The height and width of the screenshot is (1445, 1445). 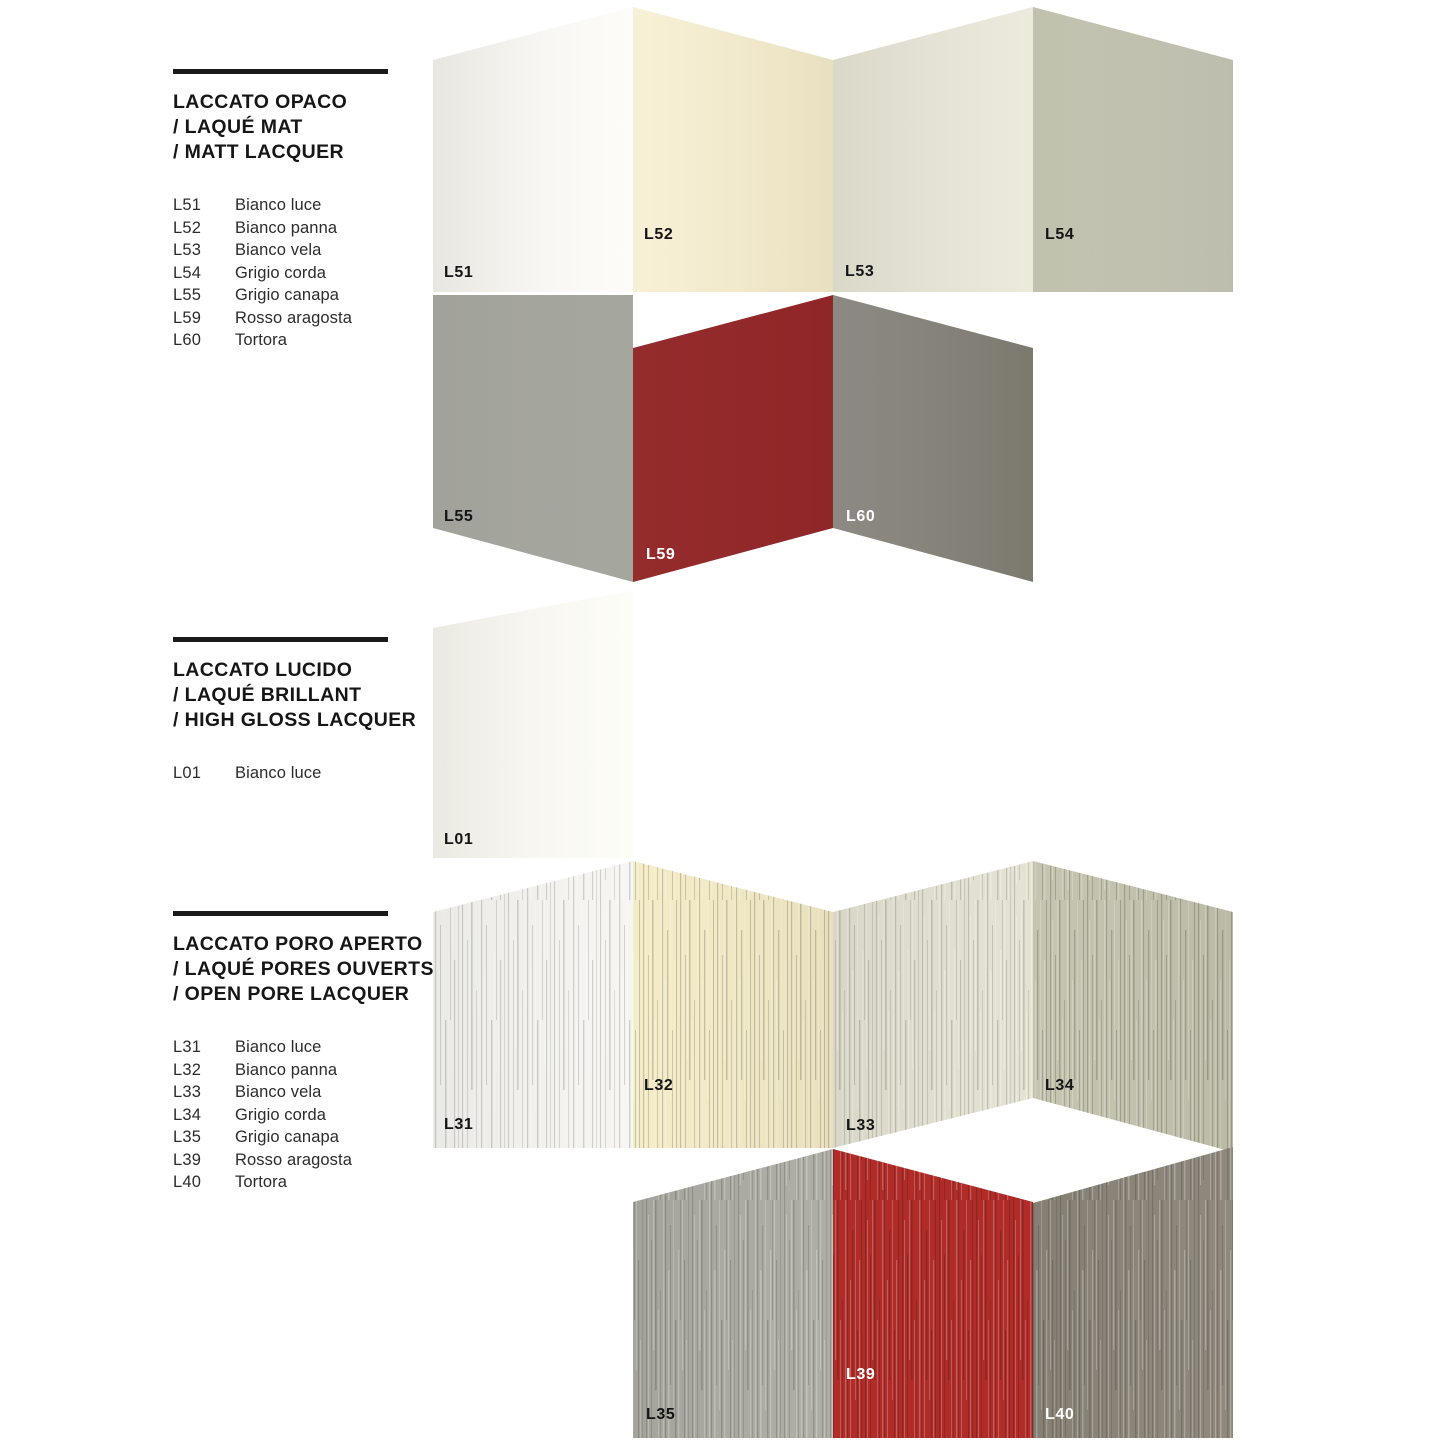 I want to click on list-item: L55 Grigio canapa, so click(x=280, y=295).